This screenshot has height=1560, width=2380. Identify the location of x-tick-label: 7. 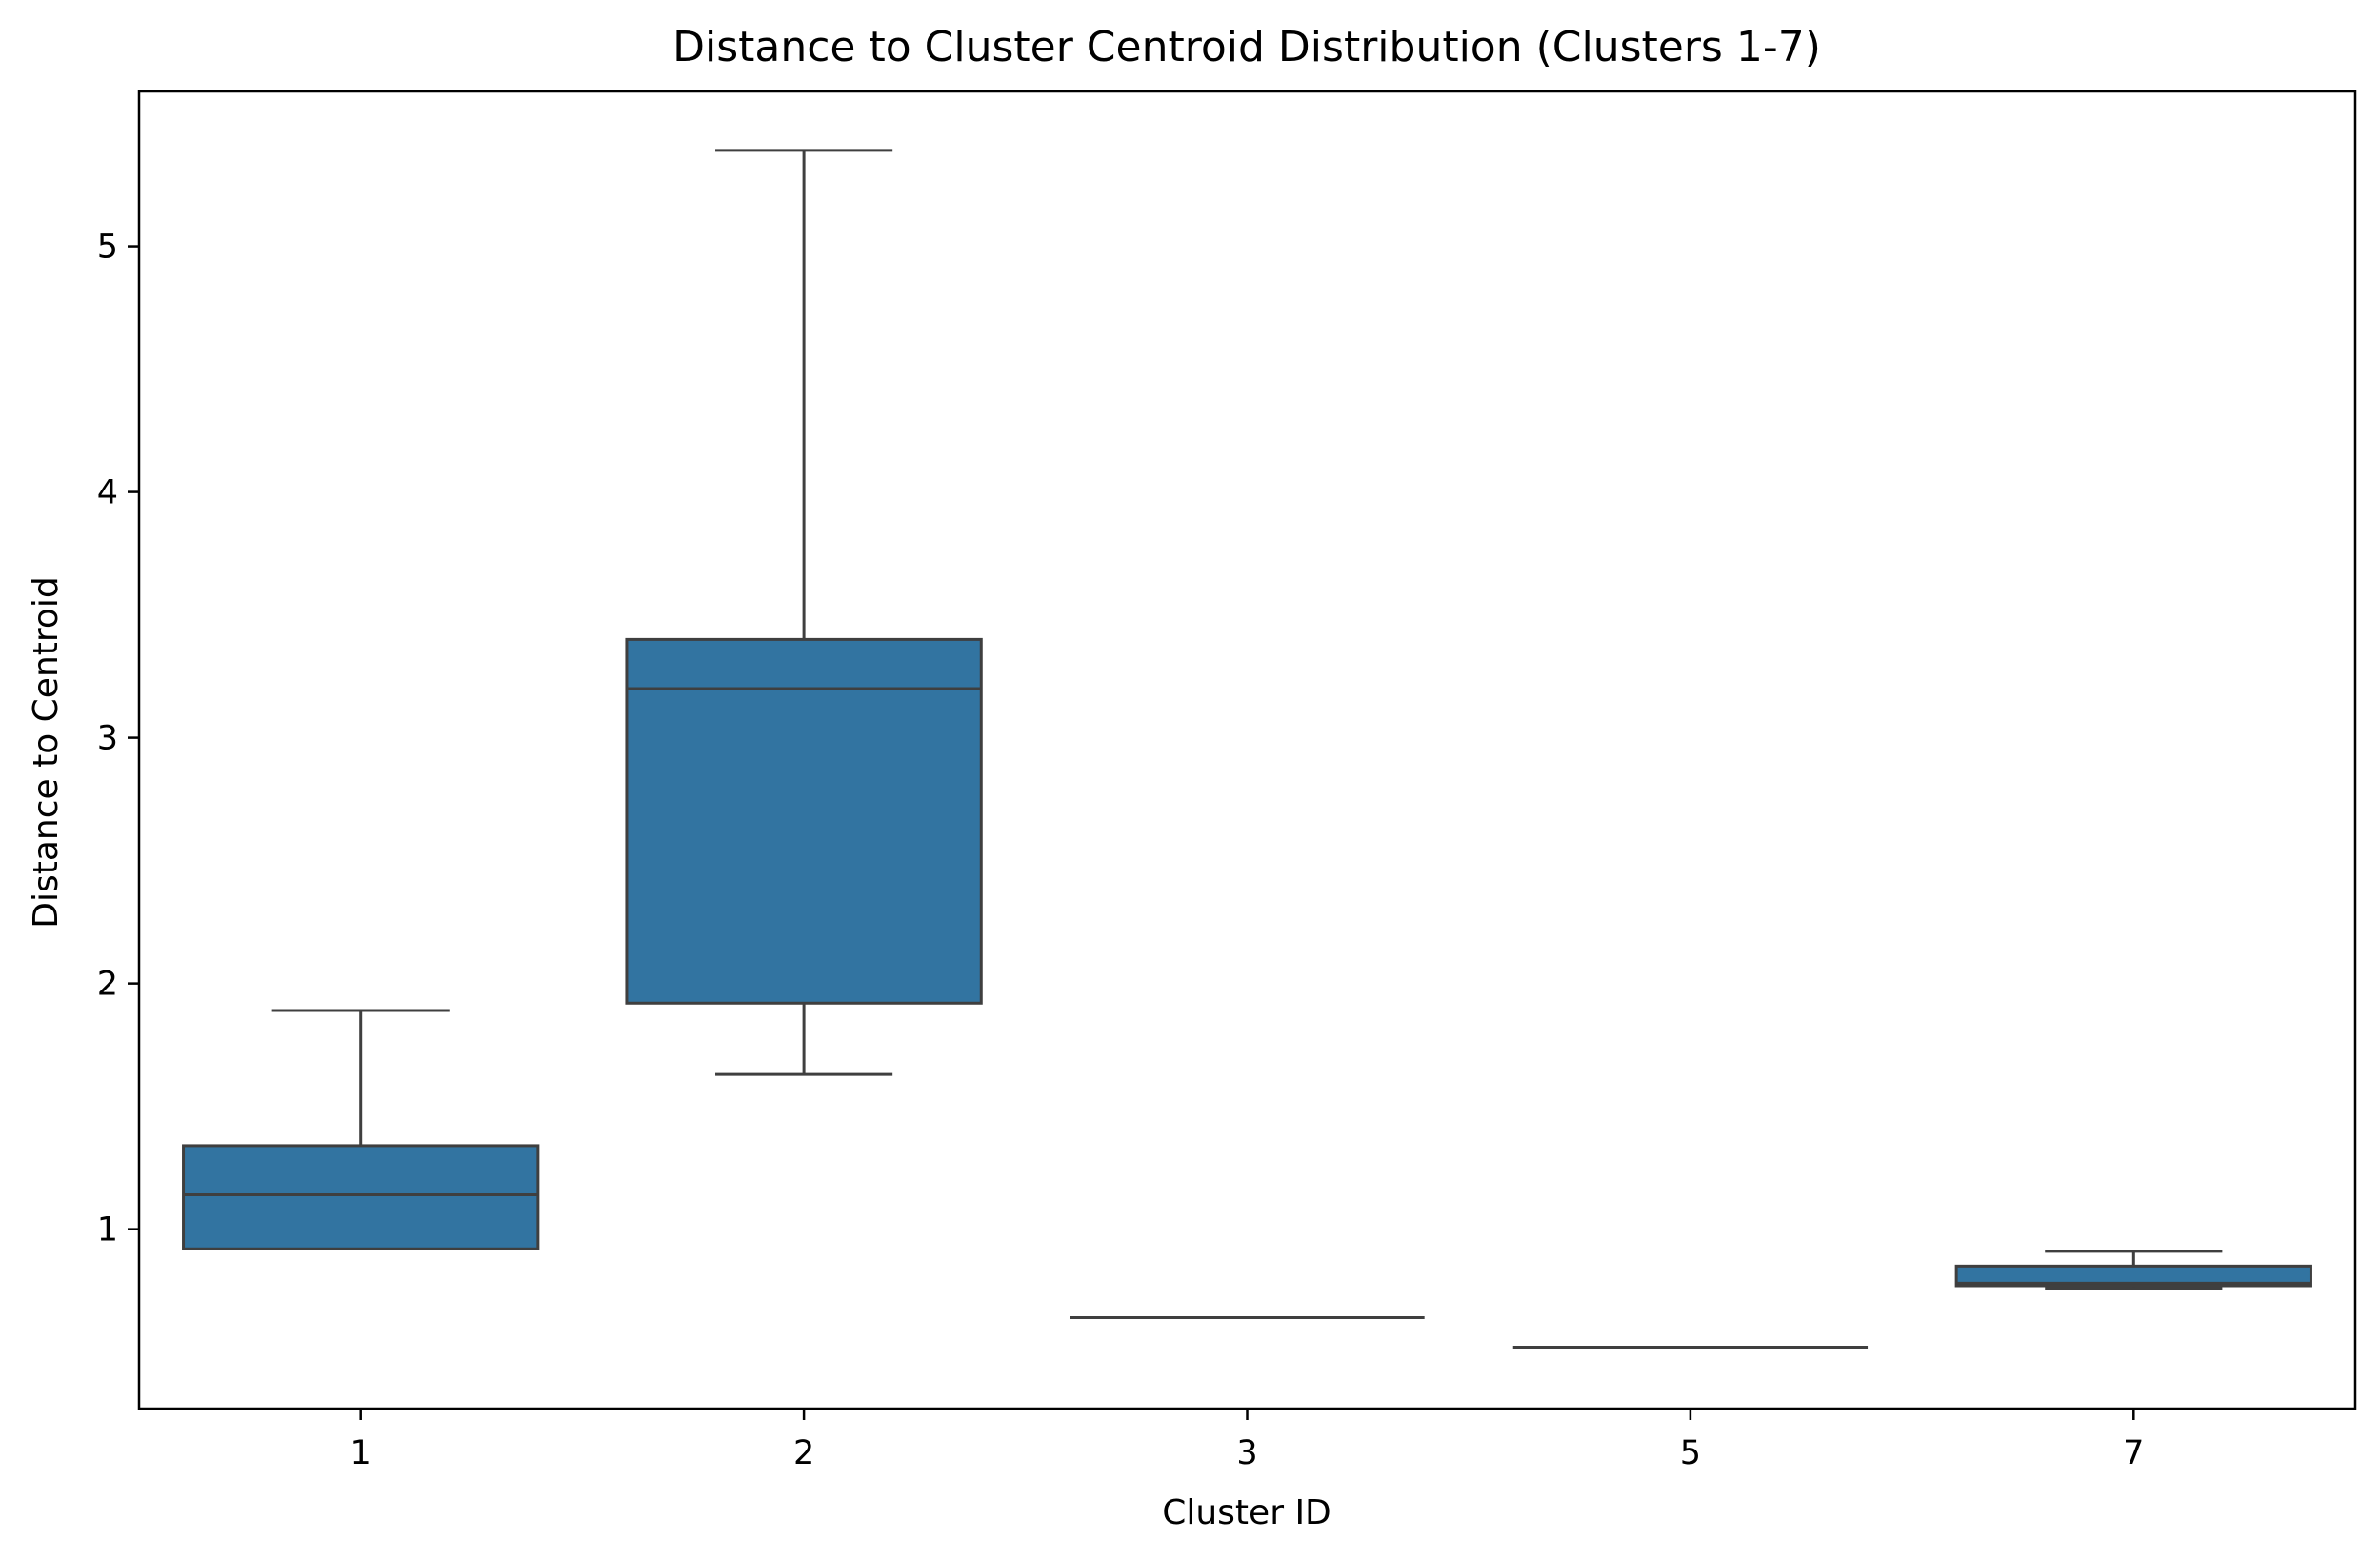
(2133, 1453).